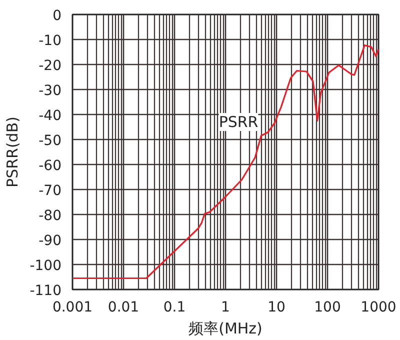  I want to click on y-tick-label: -50, so click(50, 141).